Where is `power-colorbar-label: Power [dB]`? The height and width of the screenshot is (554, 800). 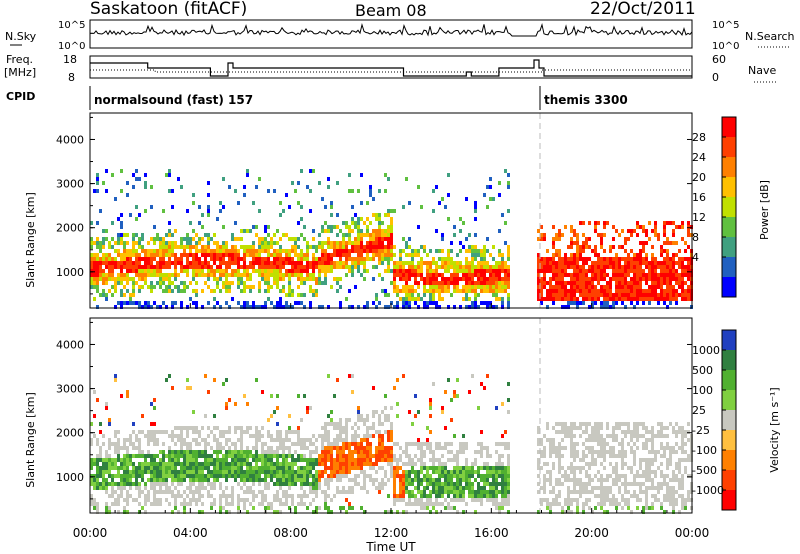 power-colorbar-label: Power [dB] is located at coordinates (764, 210).